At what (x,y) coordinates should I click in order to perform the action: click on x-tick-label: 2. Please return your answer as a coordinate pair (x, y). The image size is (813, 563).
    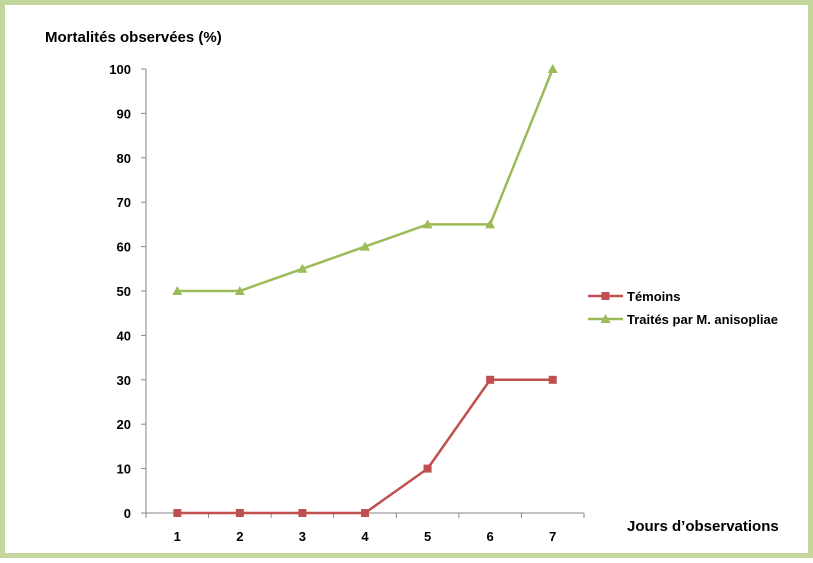
    Looking at the image, I should click on (239, 536).